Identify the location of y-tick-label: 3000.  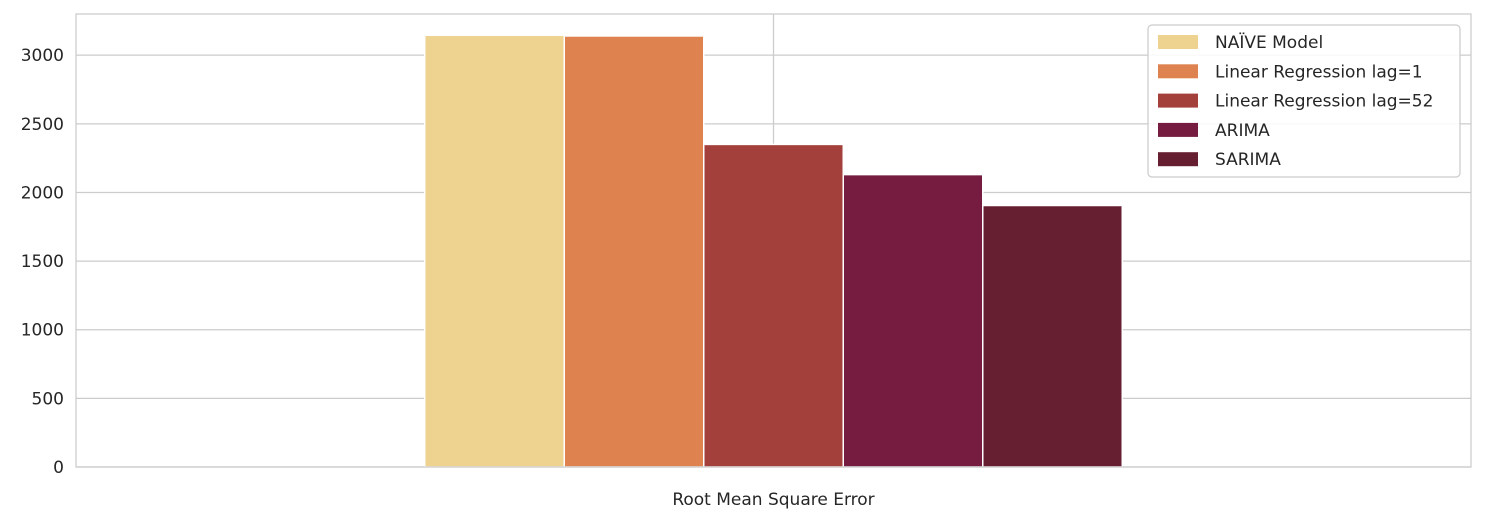
(42, 56).